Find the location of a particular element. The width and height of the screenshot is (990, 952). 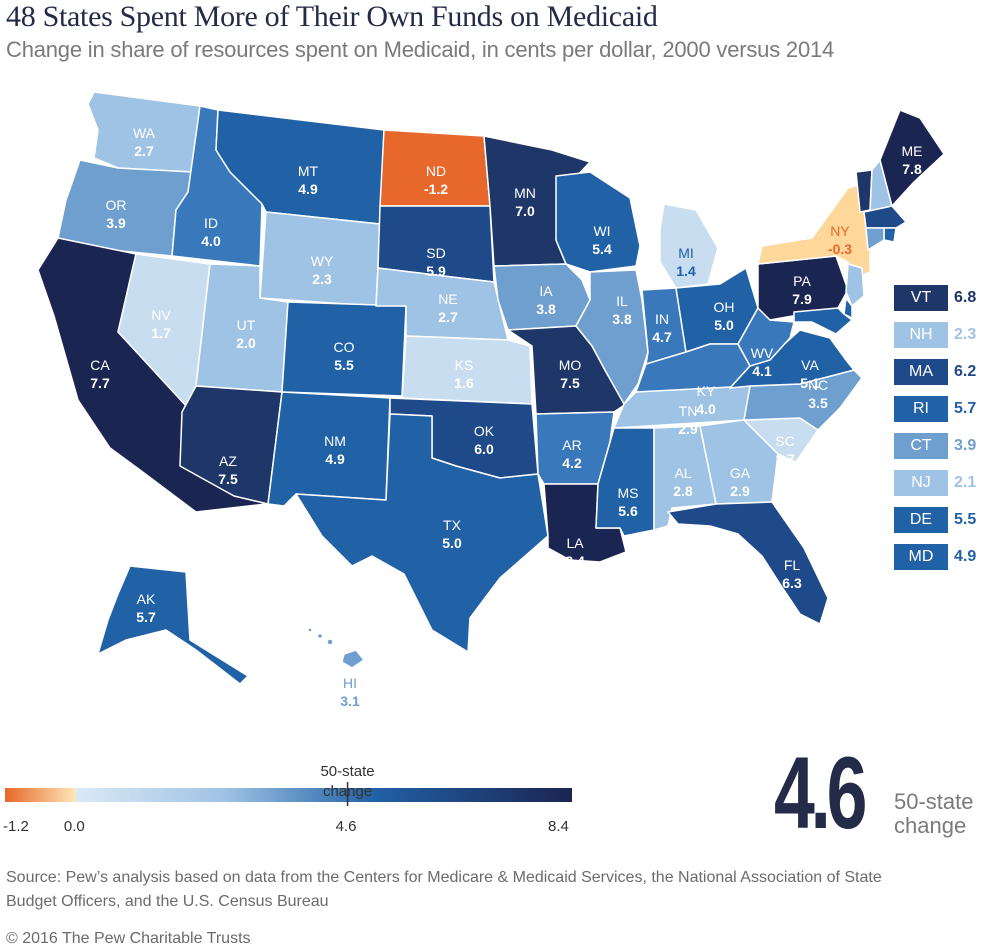

state-value-ok: 6.0 is located at coordinates (484, 449).